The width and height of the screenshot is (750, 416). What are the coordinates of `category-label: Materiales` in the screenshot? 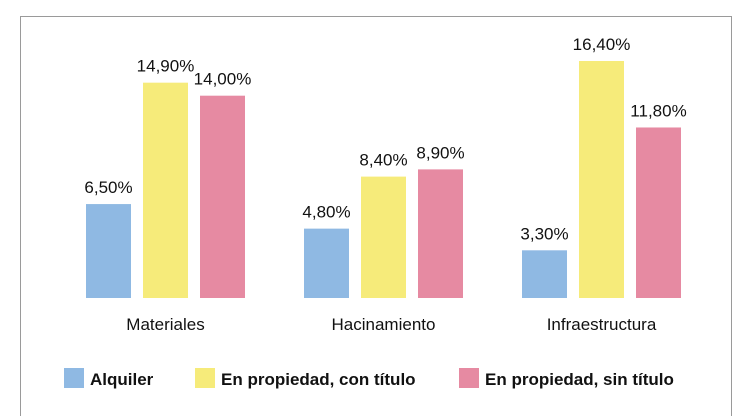 It's located at (165, 324).